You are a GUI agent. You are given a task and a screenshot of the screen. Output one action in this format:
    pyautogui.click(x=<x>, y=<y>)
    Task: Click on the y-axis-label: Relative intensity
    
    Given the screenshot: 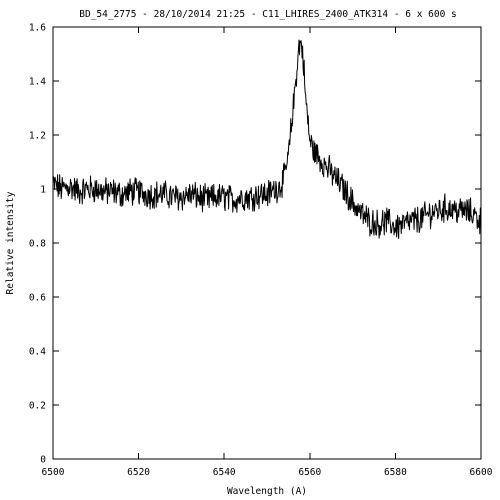 What is the action you would take?
    pyautogui.click(x=10, y=242)
    